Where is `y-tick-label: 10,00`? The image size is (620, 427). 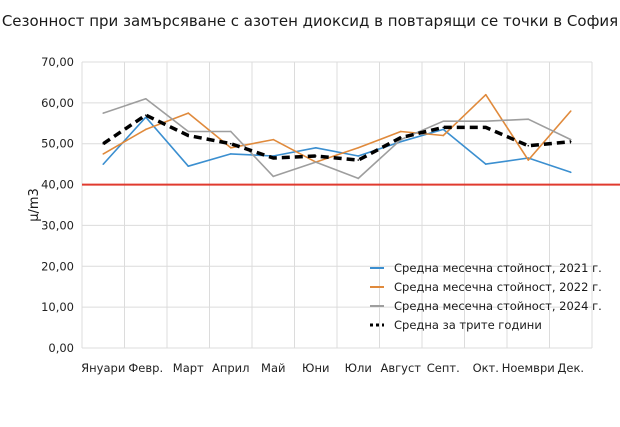 y-tick-label: 10,00 is located at coordinates (57, 307).